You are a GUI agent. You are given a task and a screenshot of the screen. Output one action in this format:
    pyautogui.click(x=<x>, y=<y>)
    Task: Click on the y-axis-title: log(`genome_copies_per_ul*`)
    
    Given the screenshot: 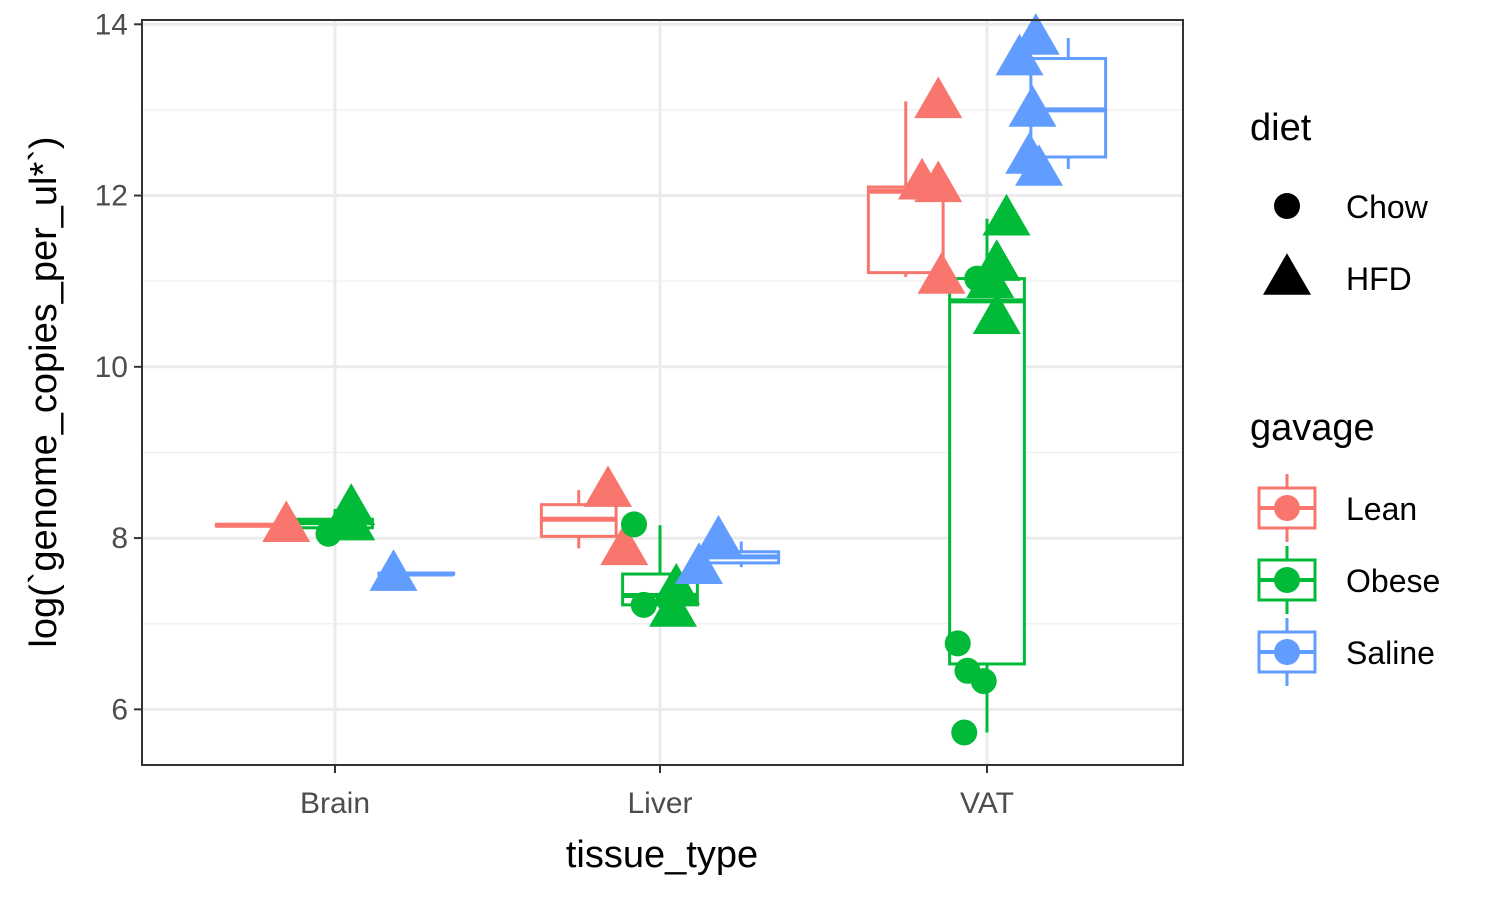 What is the action you would take?
    pyautogui.click(x=44, y=391)
    